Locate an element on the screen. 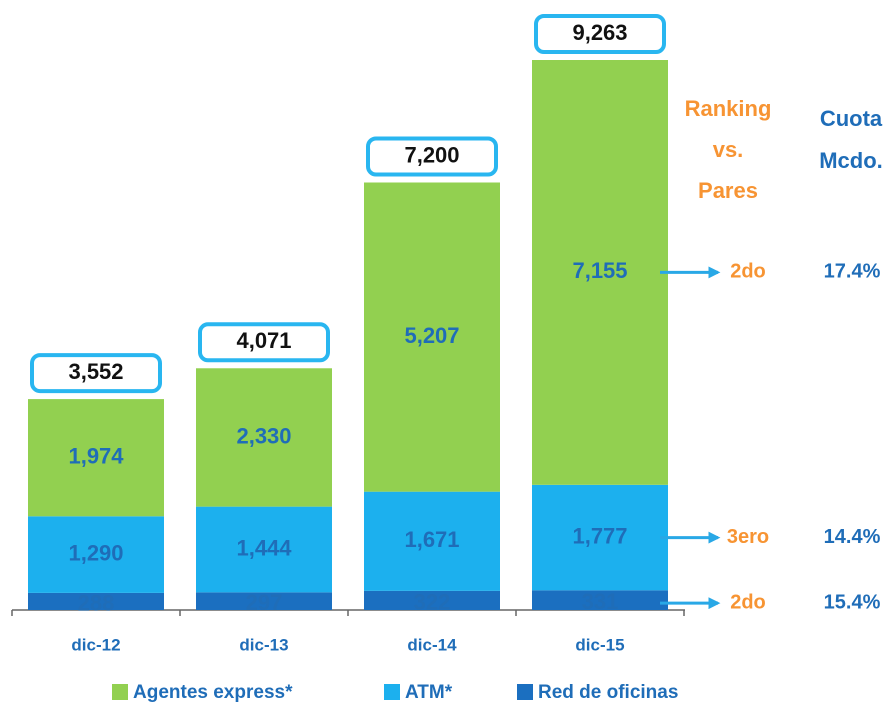 This screenshot has width=893, height=713. value-label: 297 is located at coordinates (264, 602).